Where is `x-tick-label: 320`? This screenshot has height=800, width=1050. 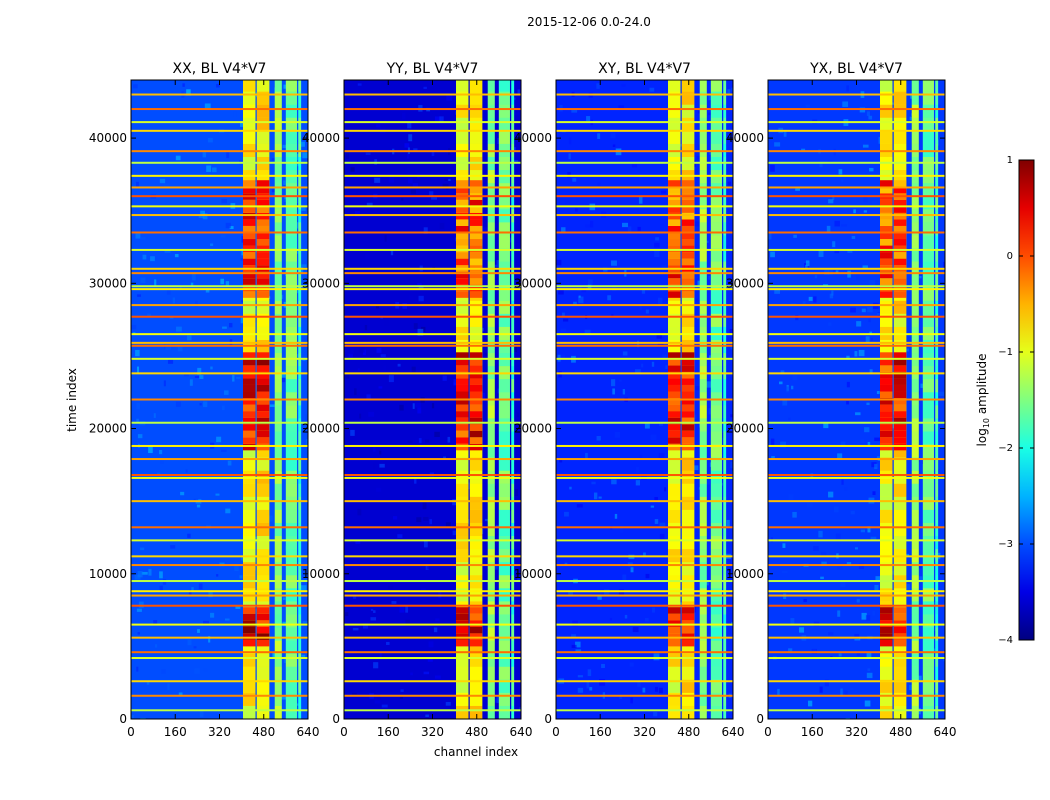 x-tick-label: 320 is located at coordinates (219, 732).